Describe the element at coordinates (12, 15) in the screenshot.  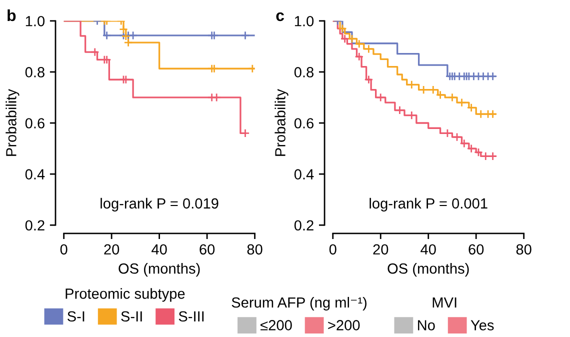
I see `chart-title: b` at that location.